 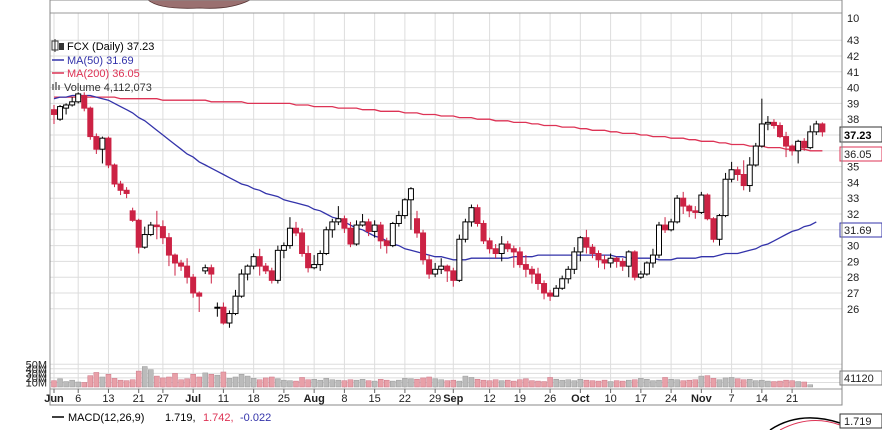 I want to click on price-tick-29: 29, so click(x=853, y=262).